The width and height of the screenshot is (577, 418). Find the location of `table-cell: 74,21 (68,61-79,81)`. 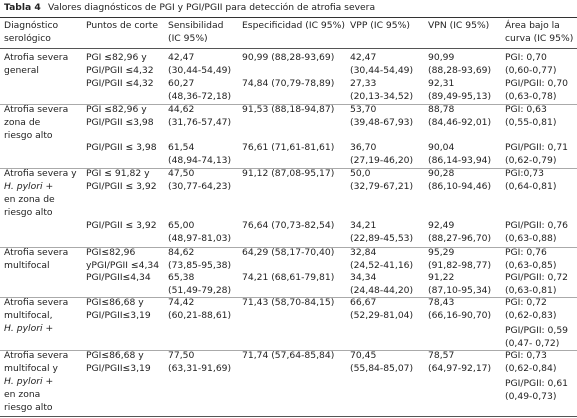

table-cell: 74,21 (68,61-79,81) is located at coordinates (288, 277).